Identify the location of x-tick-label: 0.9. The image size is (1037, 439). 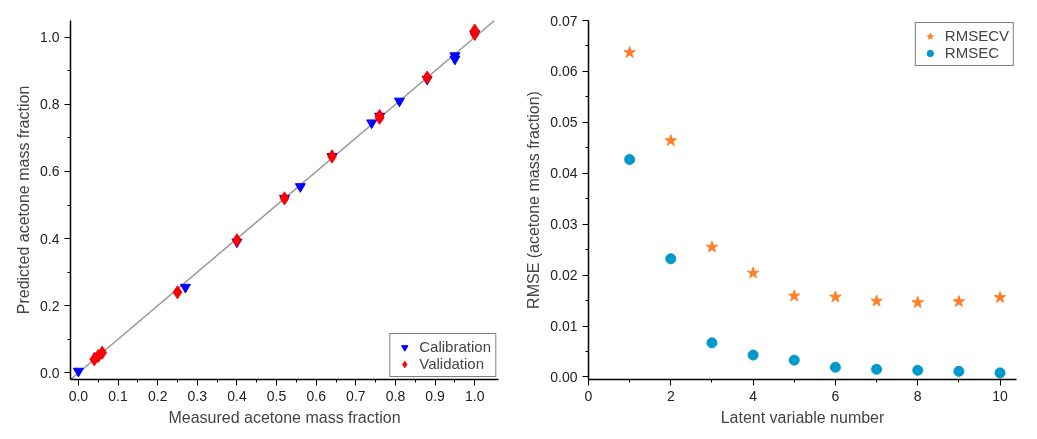
(435, 395).